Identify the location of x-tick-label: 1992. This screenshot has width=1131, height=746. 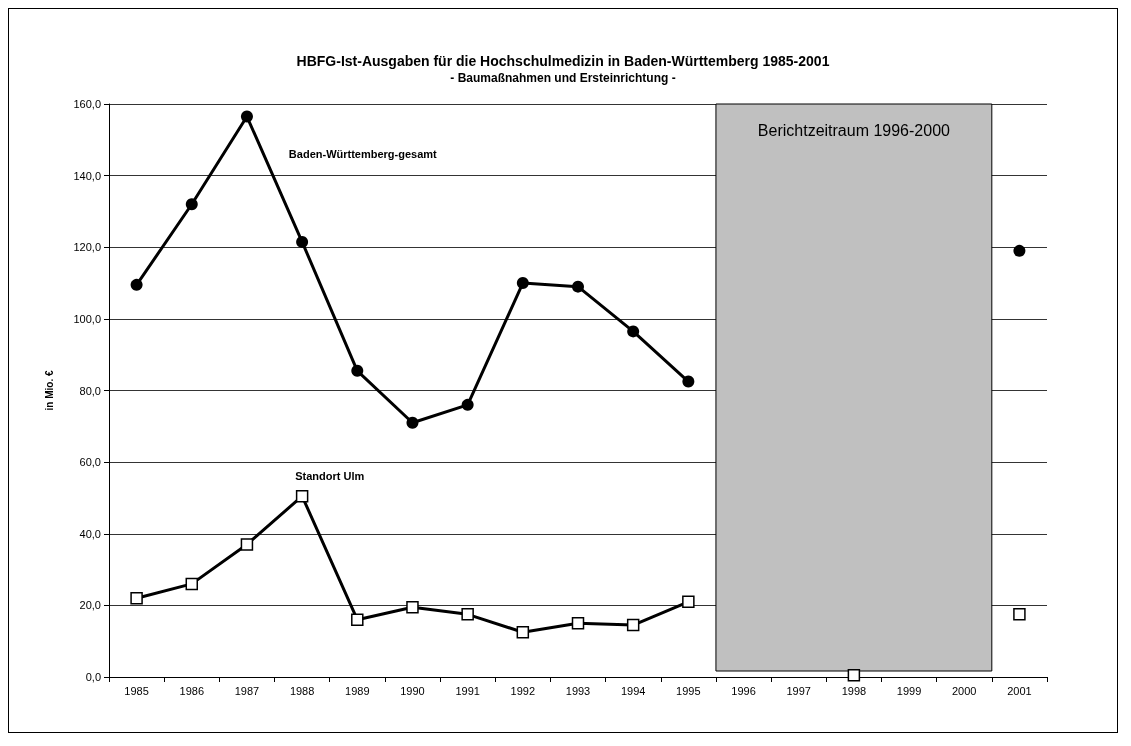
(523, 690).